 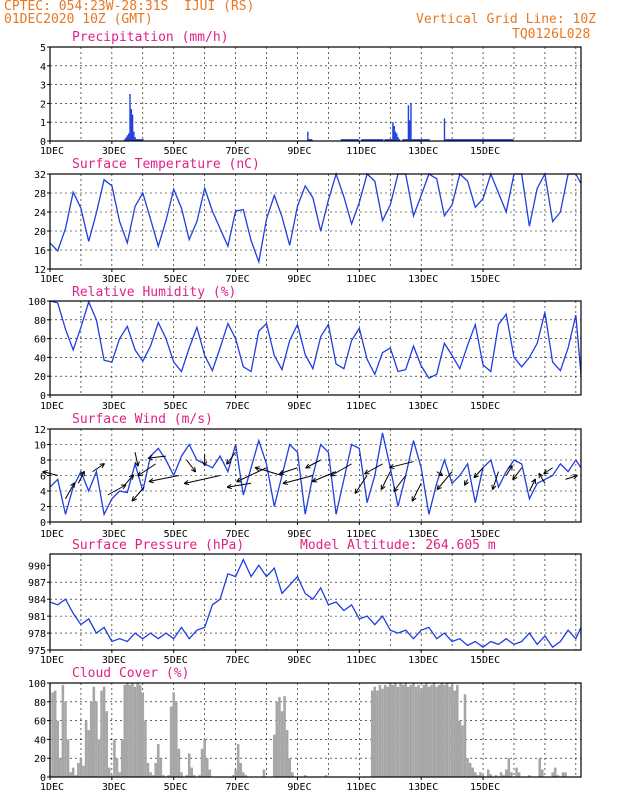 I want to click on y-tick-label: 0, so click(x=43, y=142).